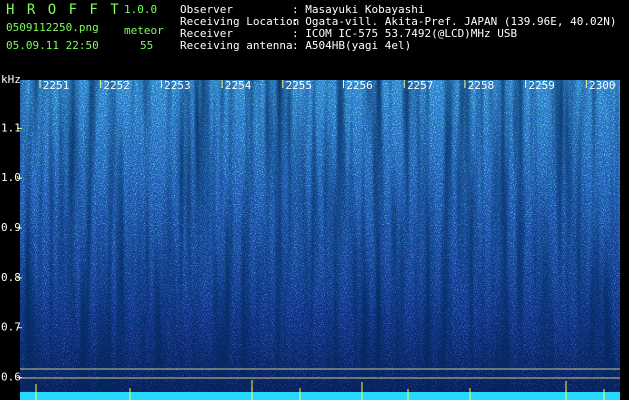 Image resolution: width=629 pixels, height=400 pixels. I want to click on count: 55, so click(146, 45).